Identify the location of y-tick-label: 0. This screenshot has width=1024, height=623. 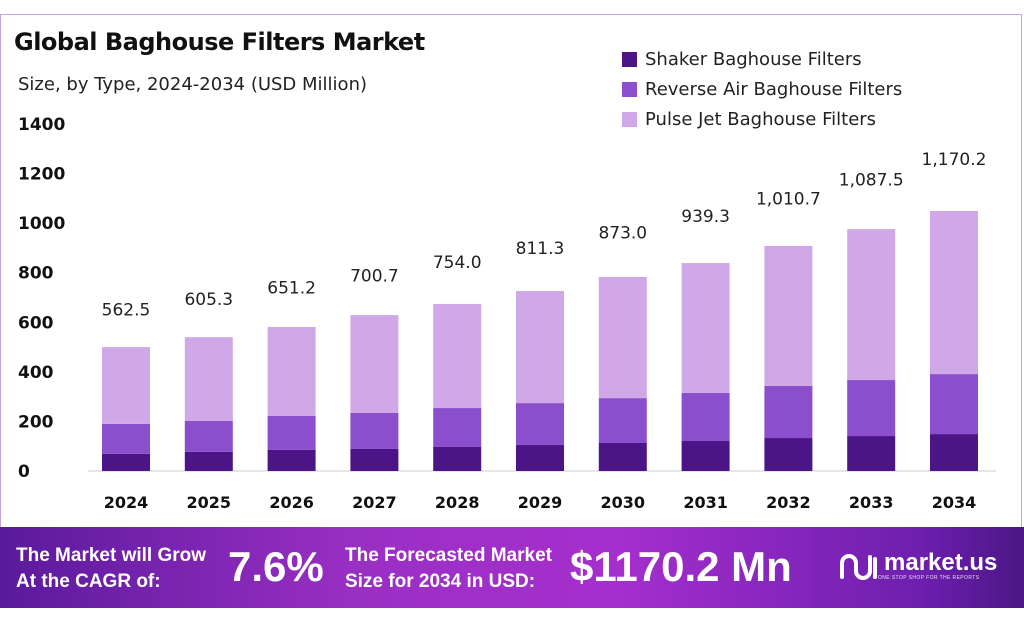
(24, 472).